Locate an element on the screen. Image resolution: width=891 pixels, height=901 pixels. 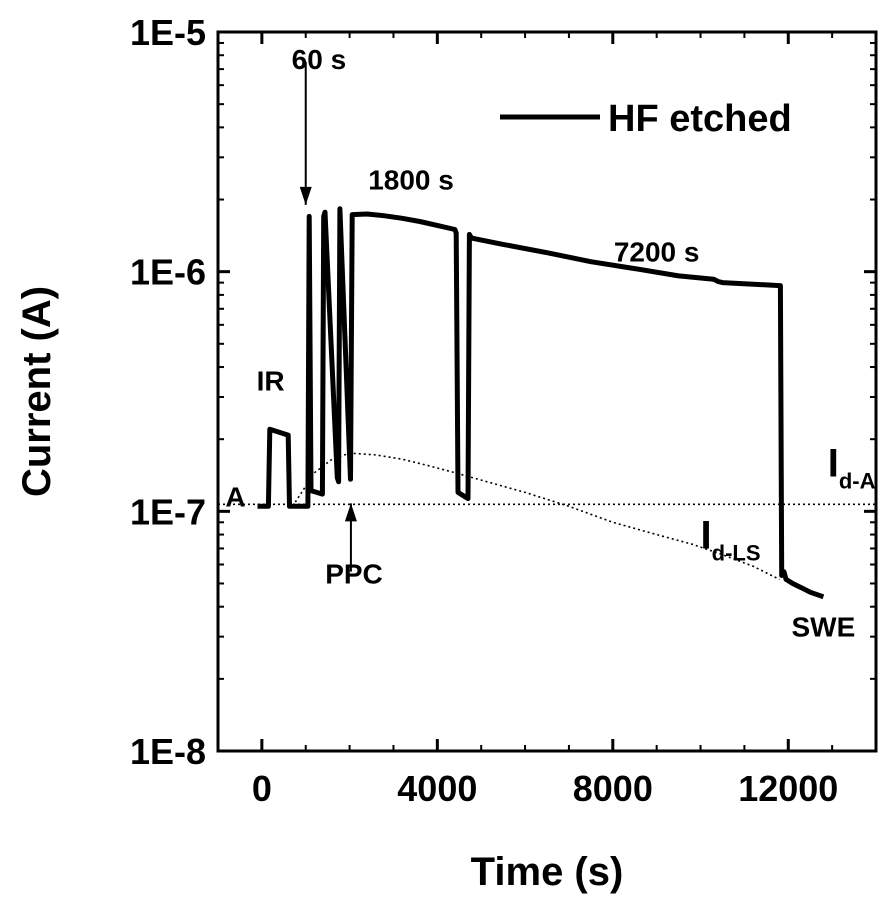
y-tick-label: 1E-7 is located at coordinates (168, 511).